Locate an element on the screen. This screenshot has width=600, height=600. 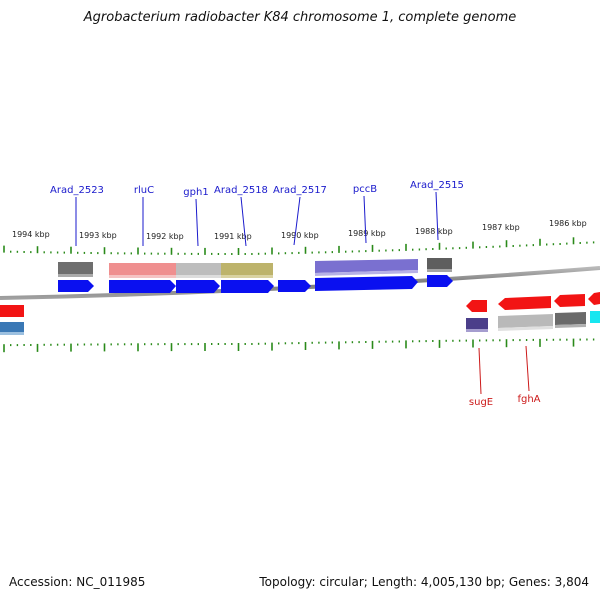
scale-label: 1990 kbp is located at coordinates (300, 235).